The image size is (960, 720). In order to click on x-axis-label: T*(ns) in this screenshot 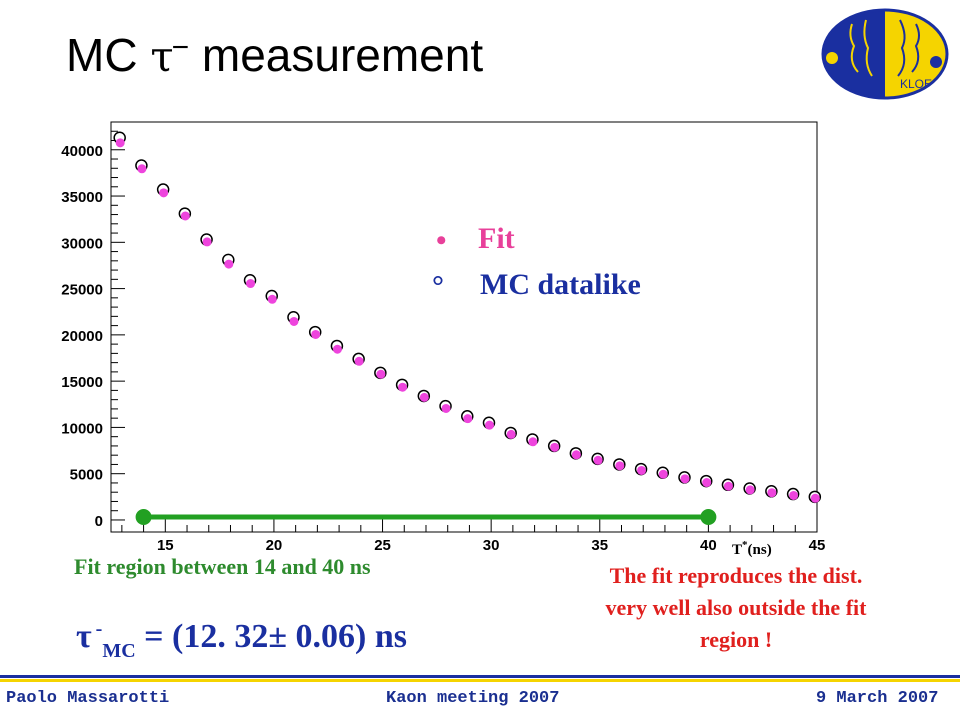, I will do `click(752, 548)`.